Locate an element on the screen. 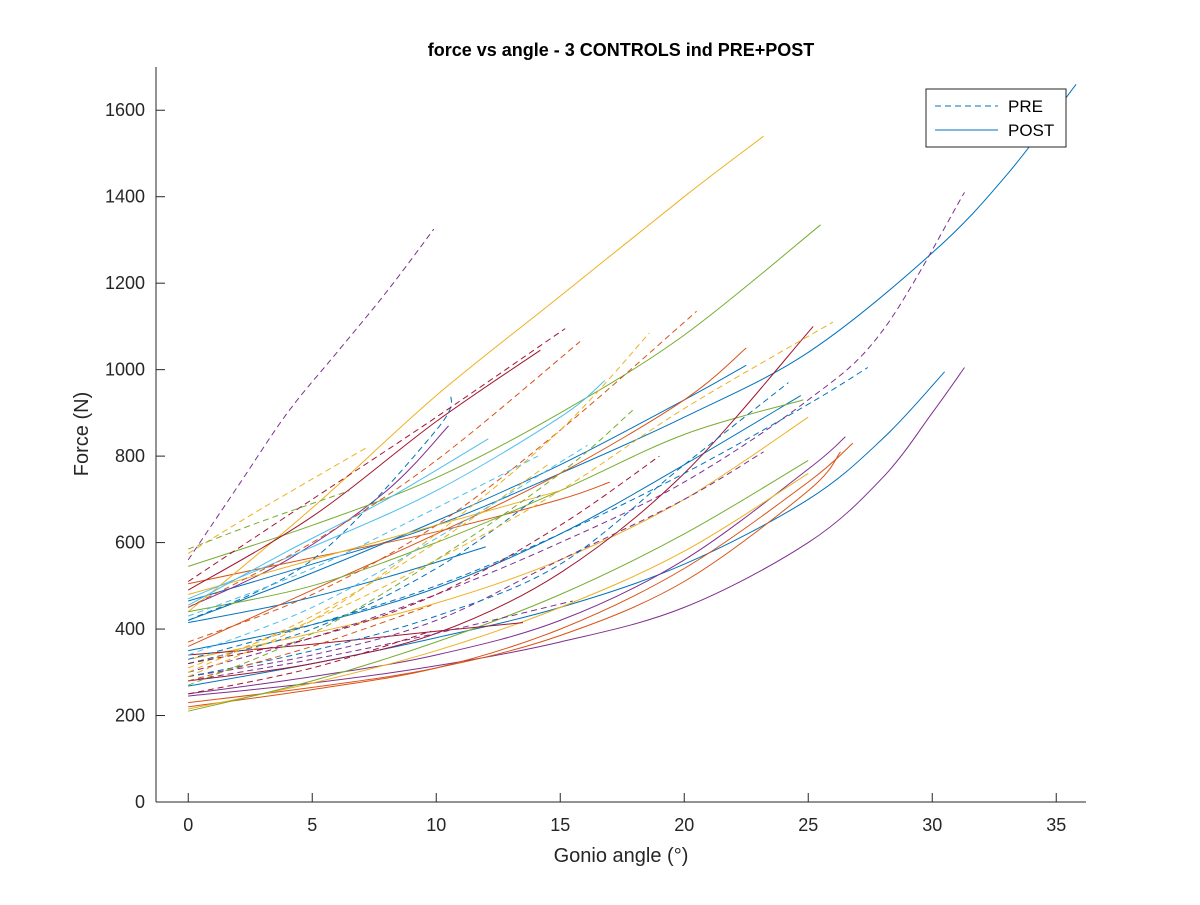  y-tick-label: 600 is located at coordinates (130, 543).